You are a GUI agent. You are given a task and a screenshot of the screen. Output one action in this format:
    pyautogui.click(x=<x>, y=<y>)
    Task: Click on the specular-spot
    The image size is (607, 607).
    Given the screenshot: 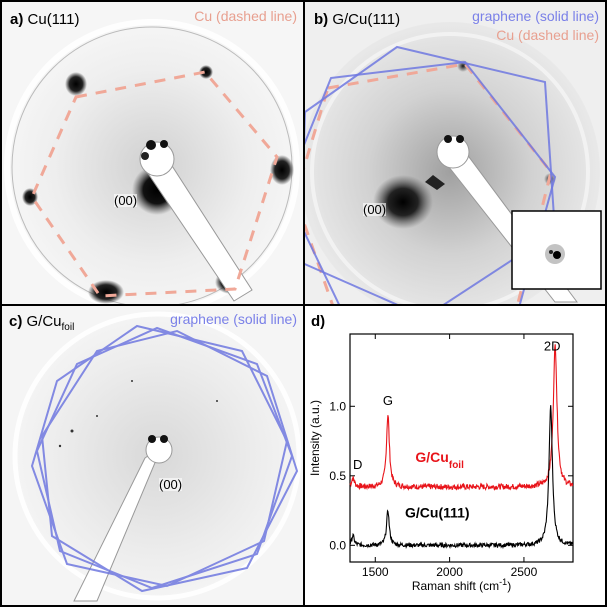 What is the action you would take?
    pyautogui.click(x=403, y=202)
    